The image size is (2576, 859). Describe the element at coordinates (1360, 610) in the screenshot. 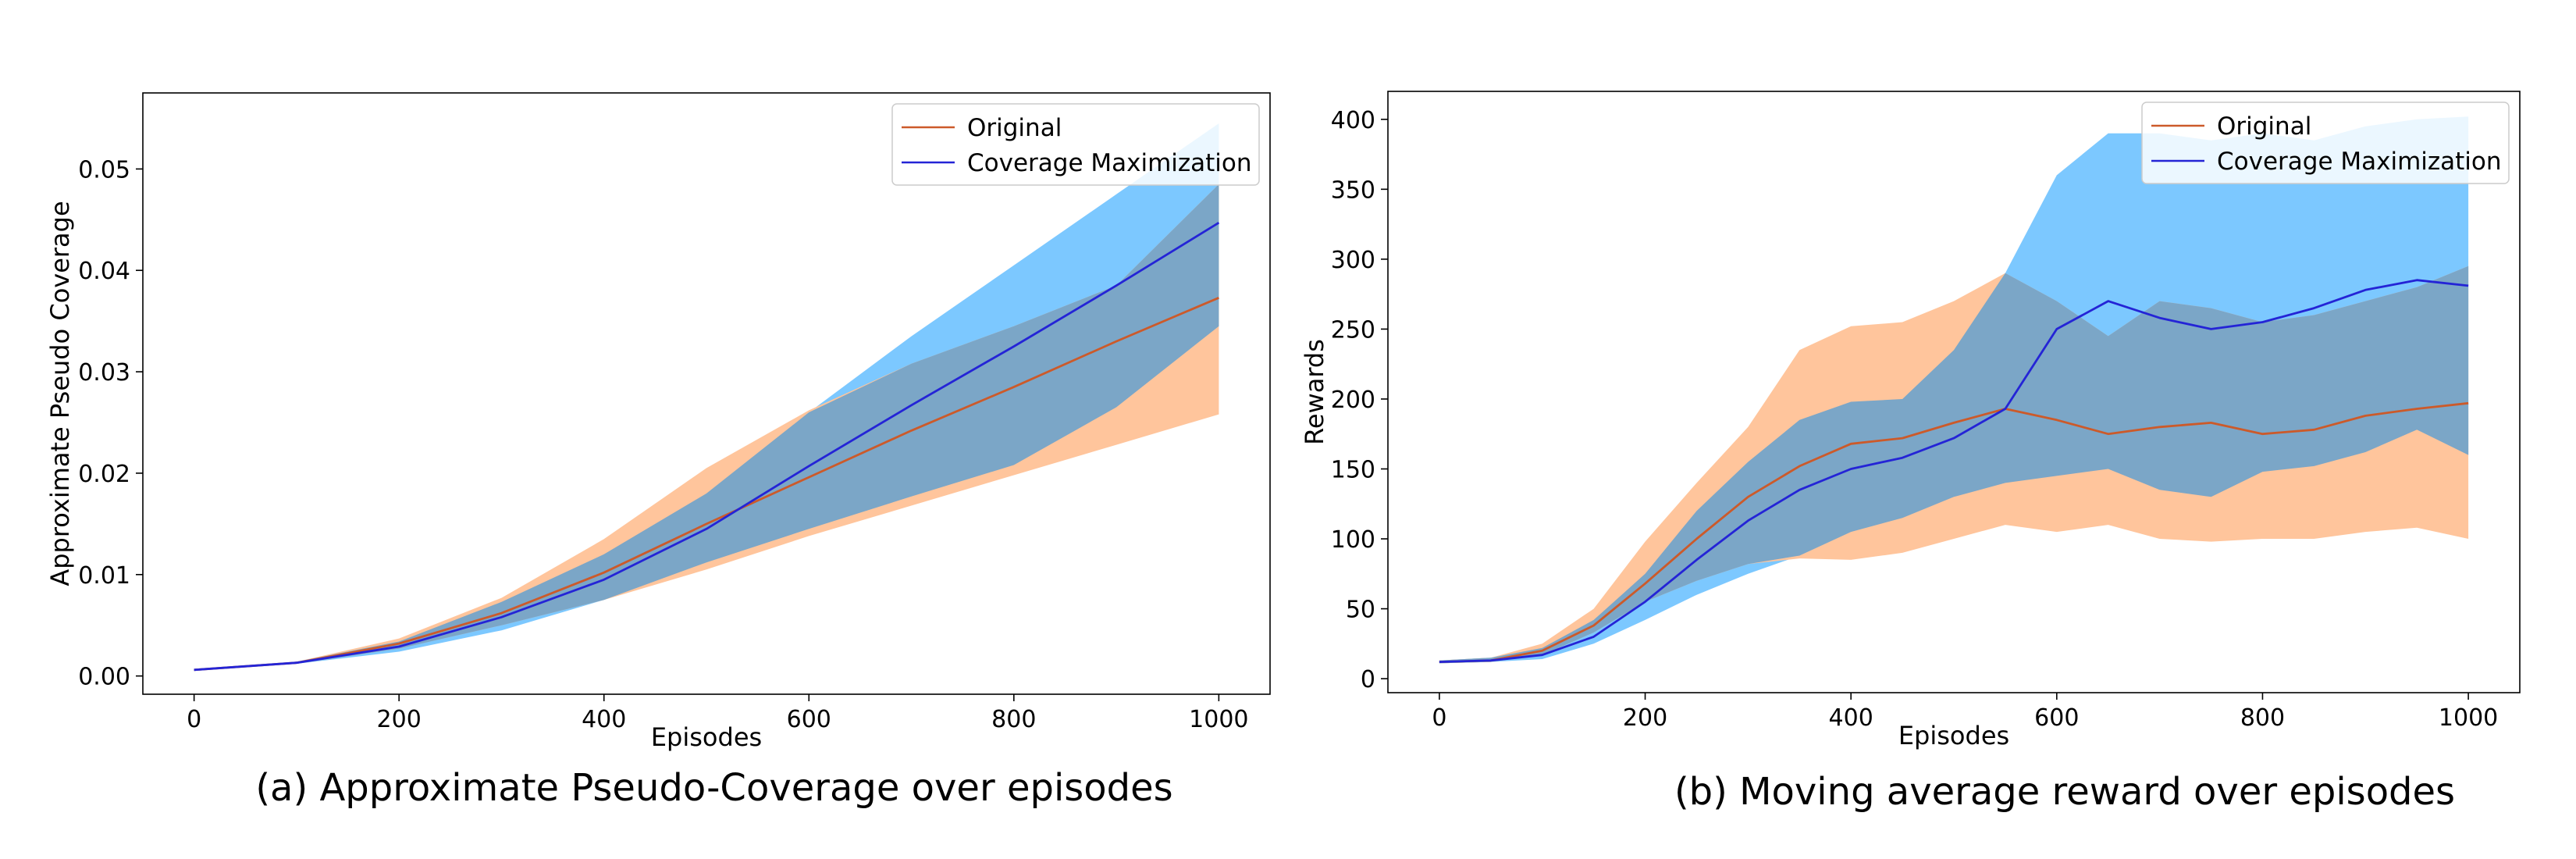

I see `y-tick-label: 50` at that location.